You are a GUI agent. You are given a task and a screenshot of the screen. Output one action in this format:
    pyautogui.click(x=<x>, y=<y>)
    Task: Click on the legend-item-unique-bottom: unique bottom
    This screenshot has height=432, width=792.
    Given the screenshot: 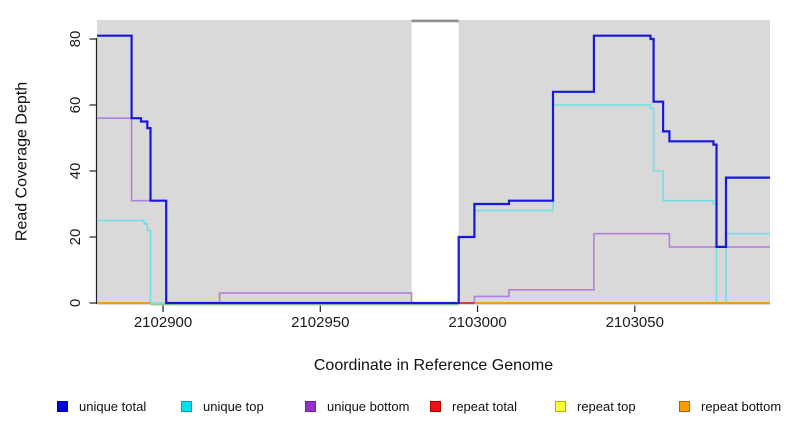 What is the action you would take?
    pyautogui.click(x=357, y=406)
    